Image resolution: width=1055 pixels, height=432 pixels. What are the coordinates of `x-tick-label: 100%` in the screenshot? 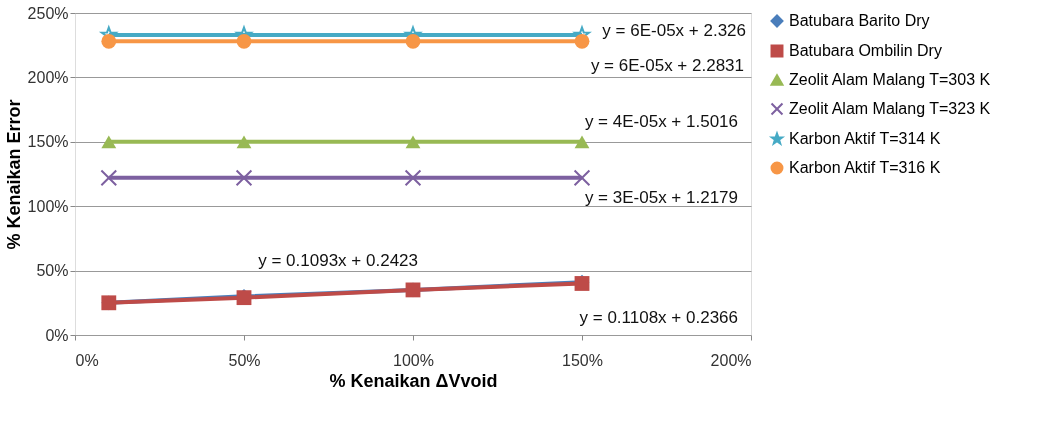 It's located at (413, 360).